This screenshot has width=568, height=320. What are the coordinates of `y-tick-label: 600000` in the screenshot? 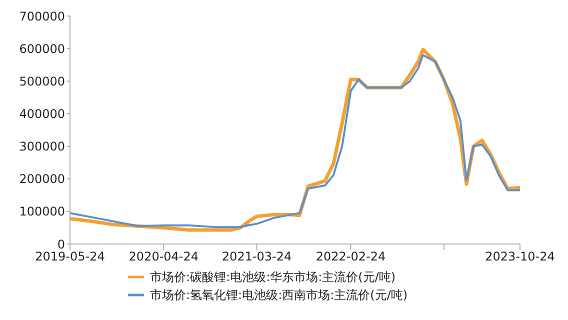 It's located at (42, 49).